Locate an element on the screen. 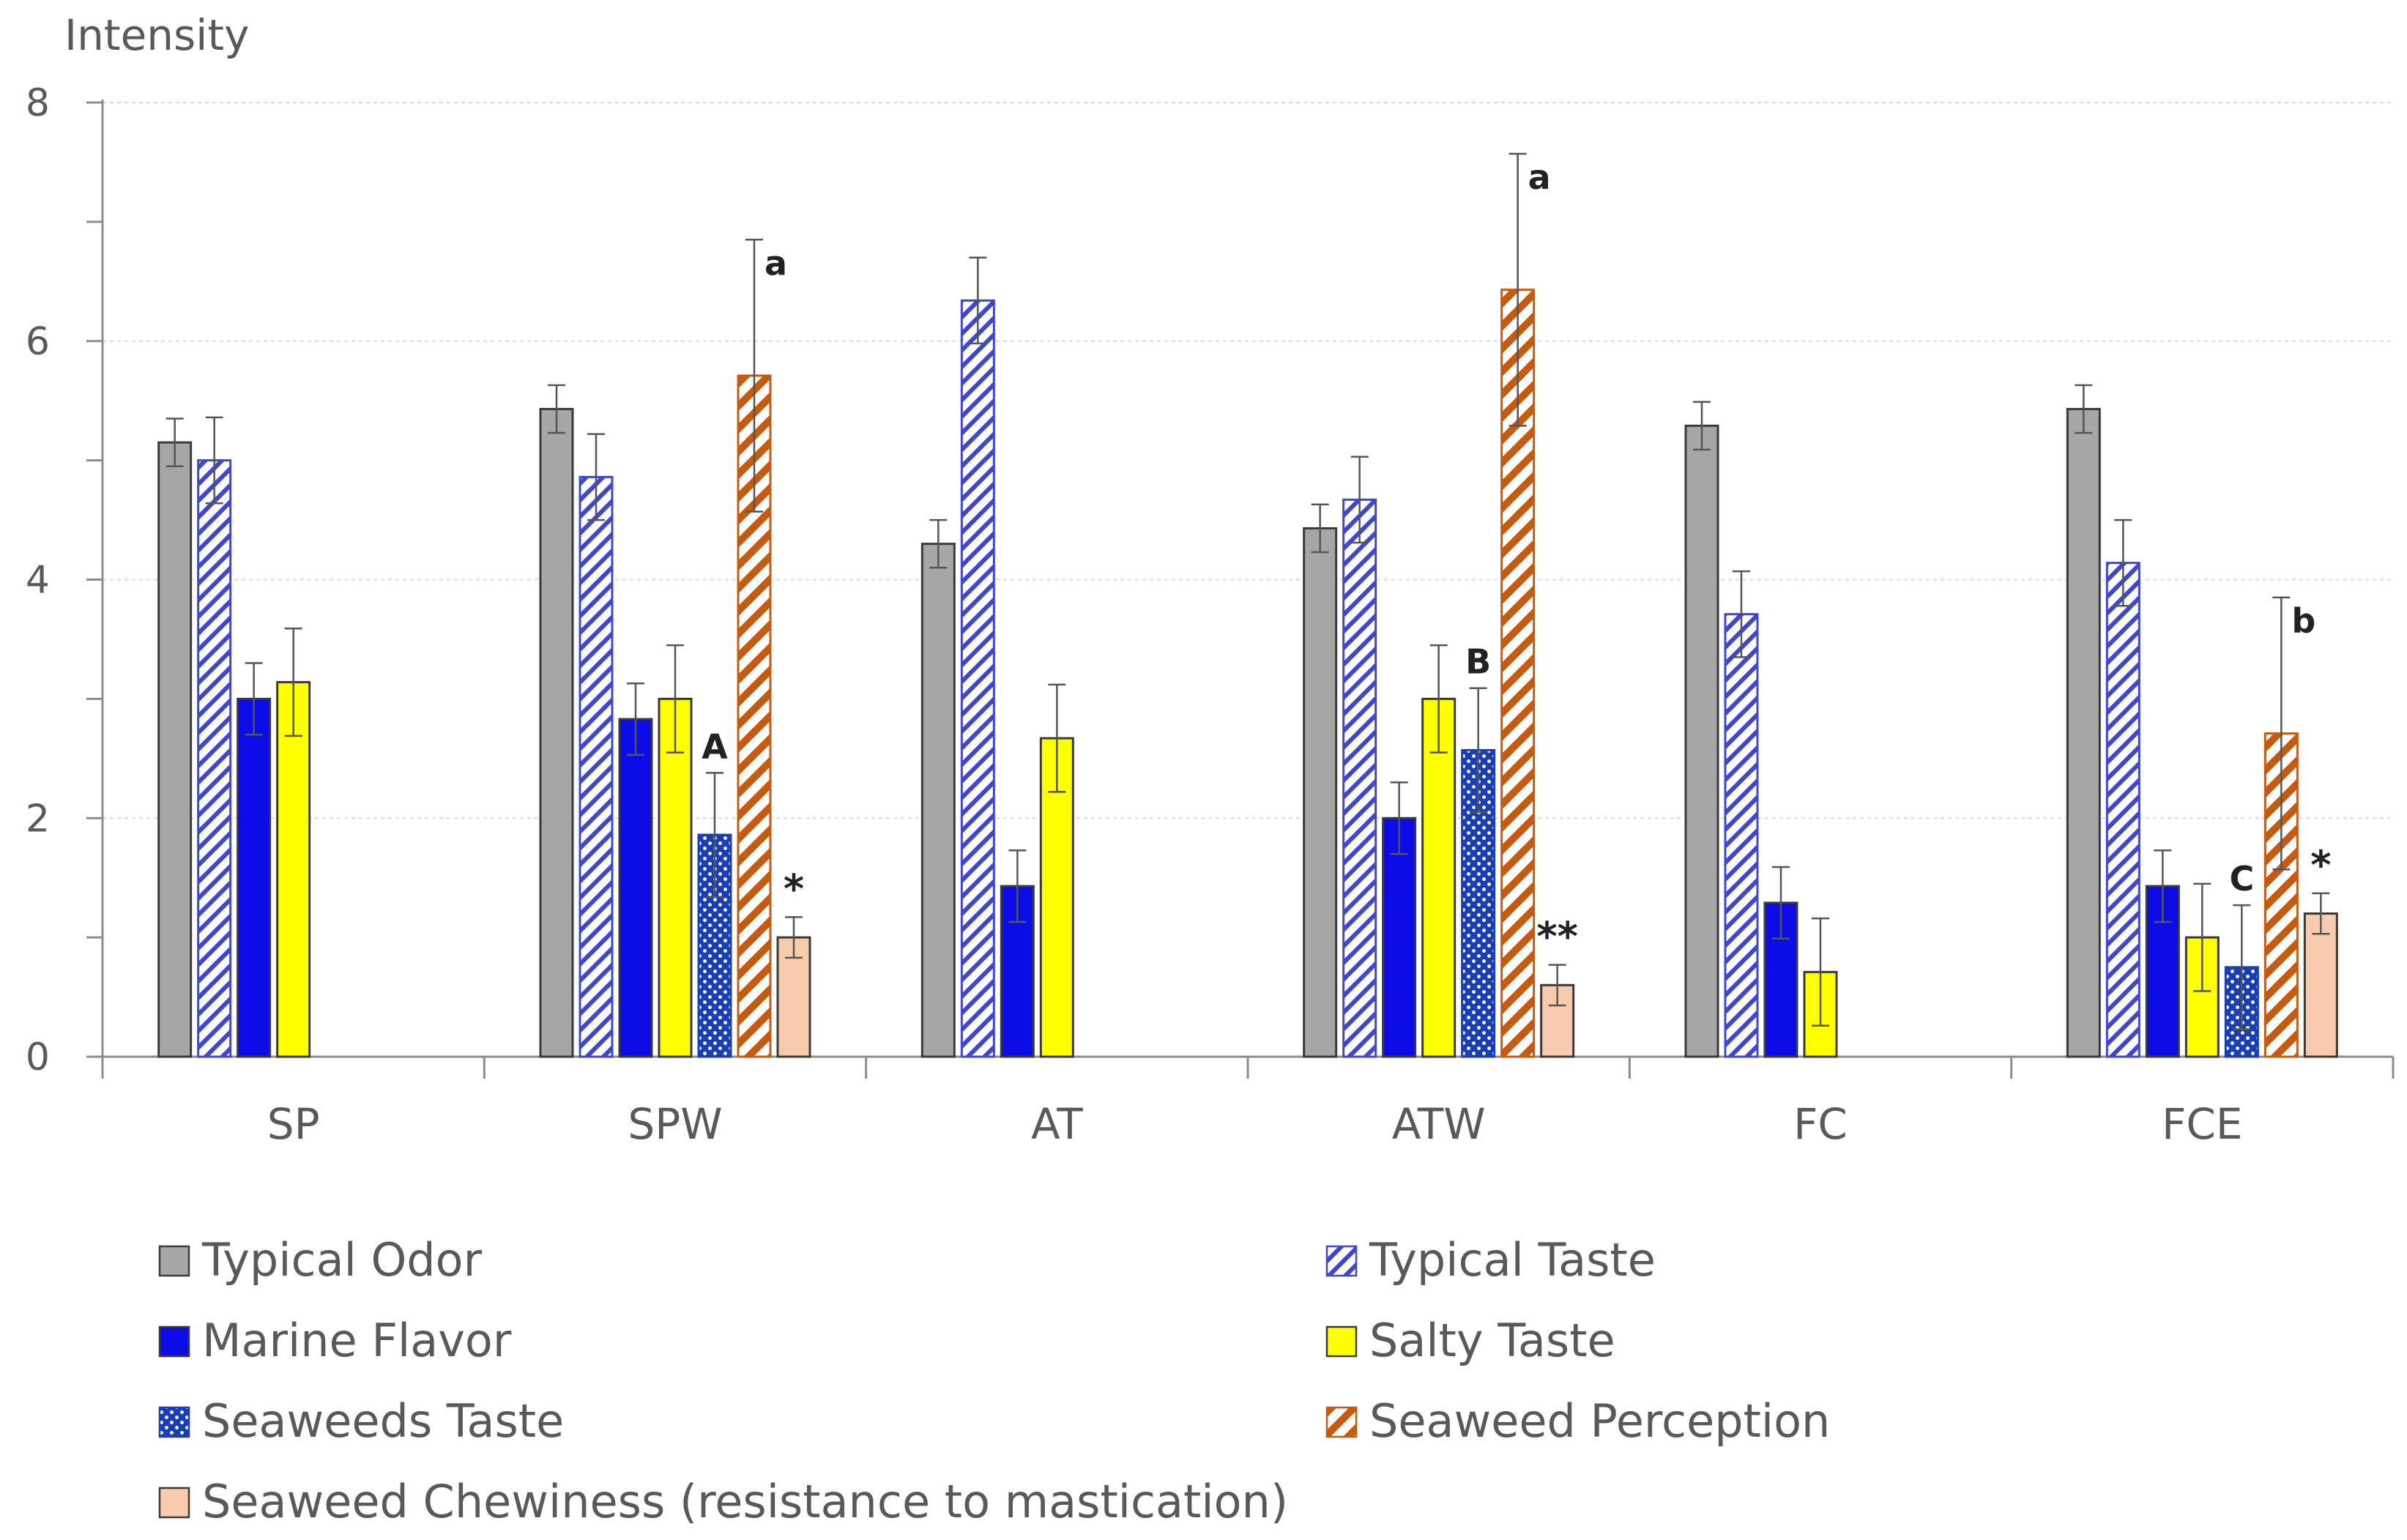 This screenshot has width=2407, height=1540. y-tick-label: 6 is located at coordinates (38, 342).